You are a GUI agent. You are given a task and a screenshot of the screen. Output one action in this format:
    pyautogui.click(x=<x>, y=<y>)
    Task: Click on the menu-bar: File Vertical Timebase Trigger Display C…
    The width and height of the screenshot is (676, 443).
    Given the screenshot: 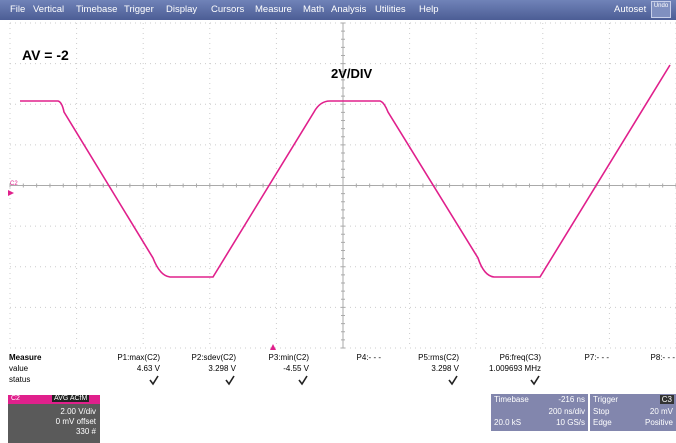 What is the action you would take?
    pyautogui.click(x=338, y=10)
    